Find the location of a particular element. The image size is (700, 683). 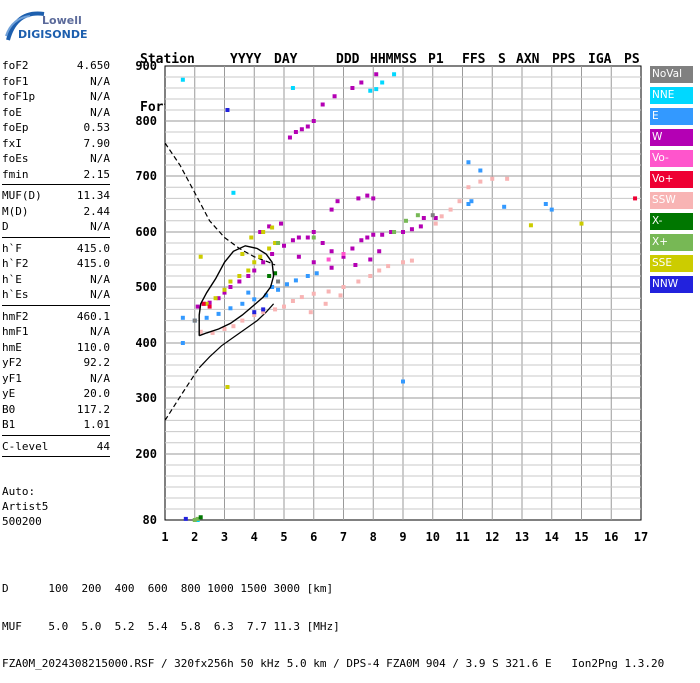

param-value: 110.0 is located at coordinates (93, 347).